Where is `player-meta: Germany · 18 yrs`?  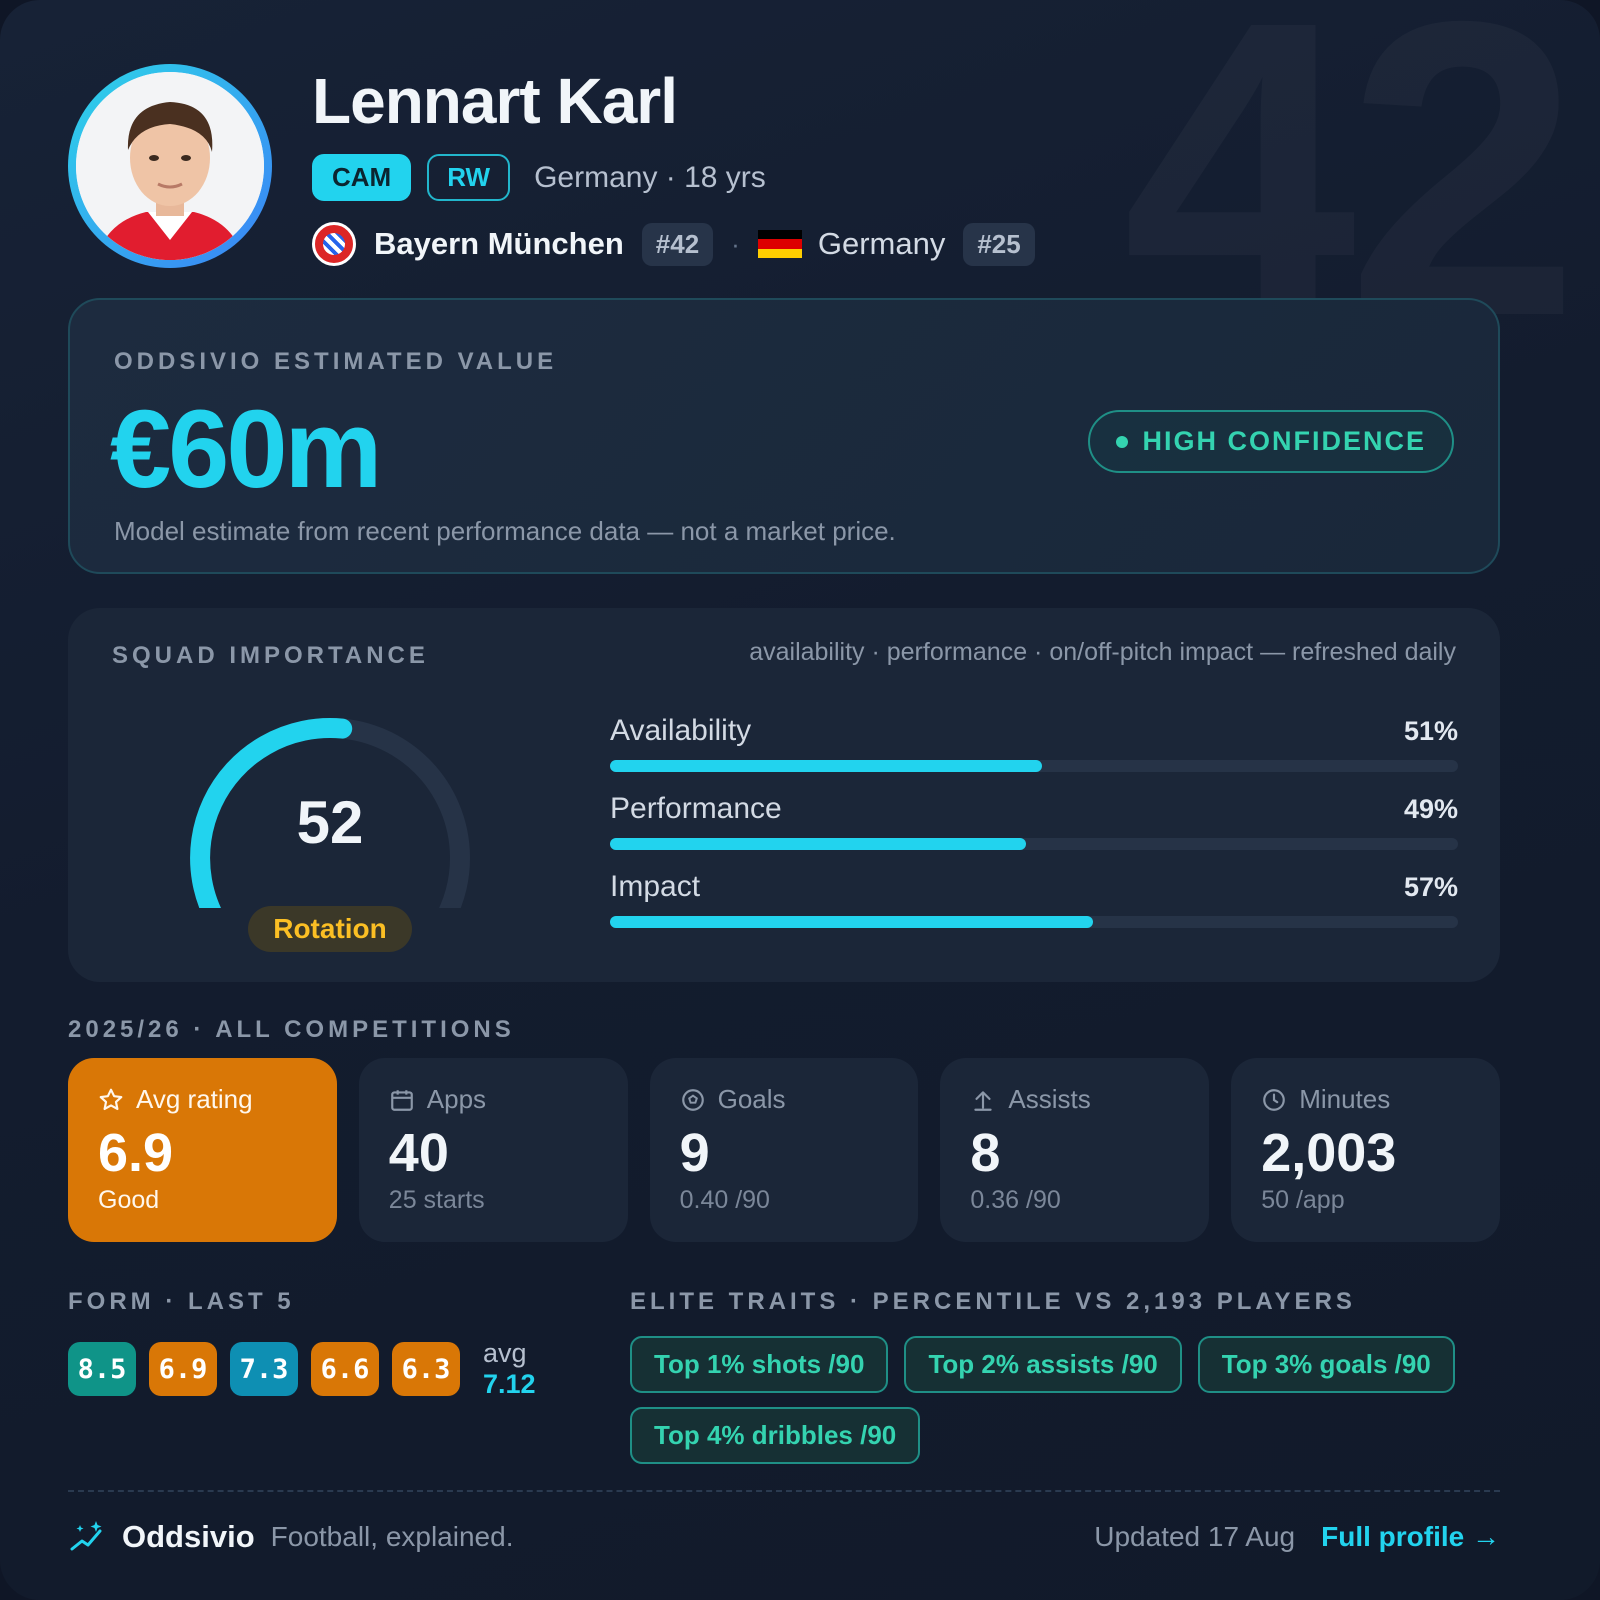 player-meta: Germany · 18 yrs is located at coordinates (650, 177).